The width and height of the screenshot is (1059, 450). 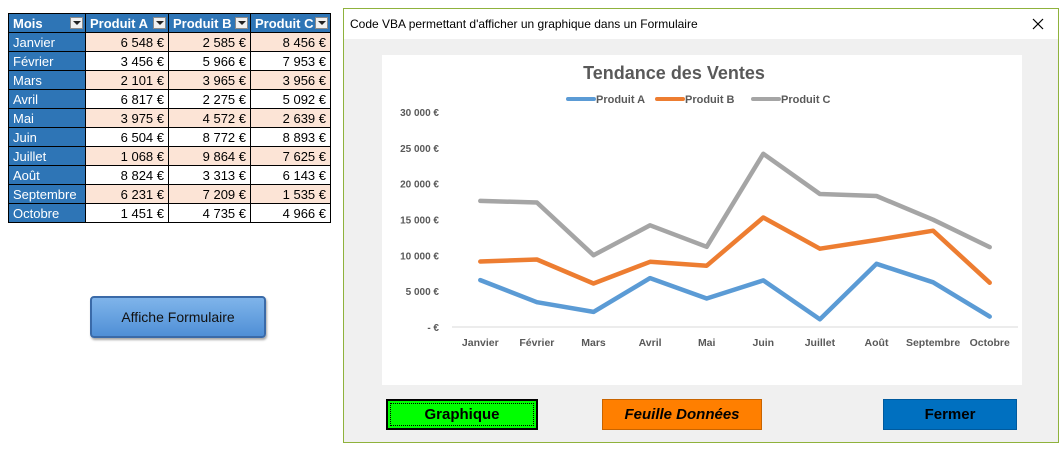 I want to click on header-produit-c: Produit C, so click(x=290, y=23).